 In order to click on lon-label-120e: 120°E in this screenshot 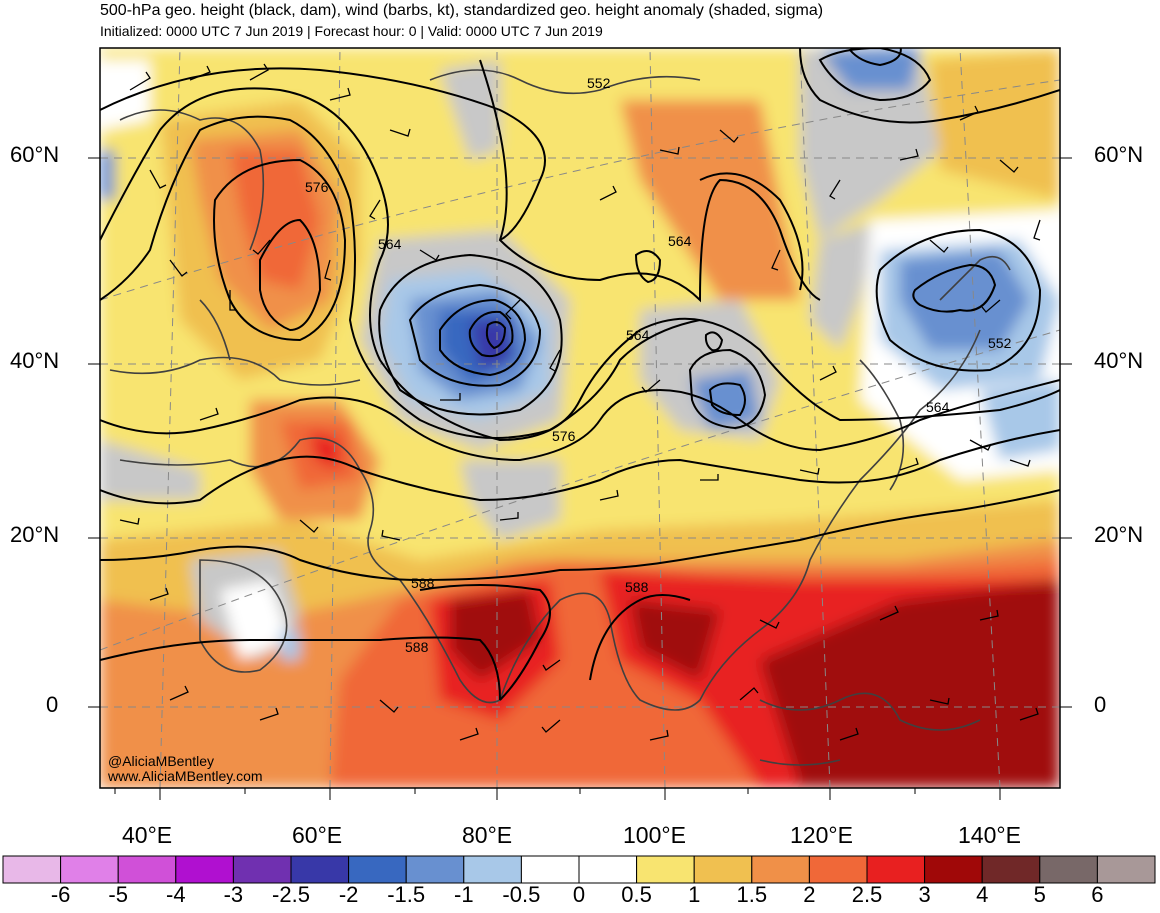, I will do `click(821, 835)`.